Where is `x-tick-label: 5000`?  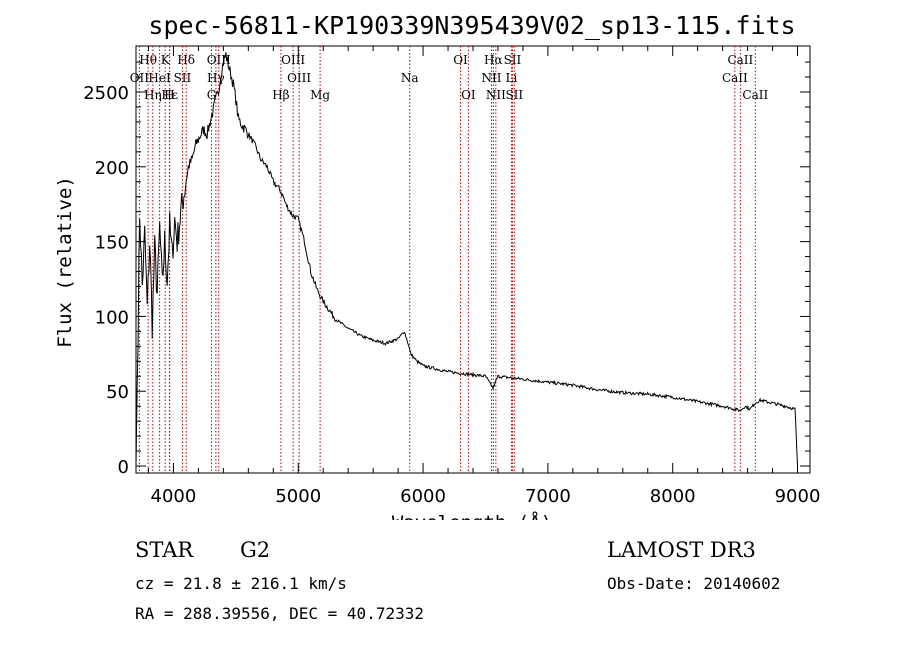
x-tick-label: 5000 is located at coordinates (298, 496).